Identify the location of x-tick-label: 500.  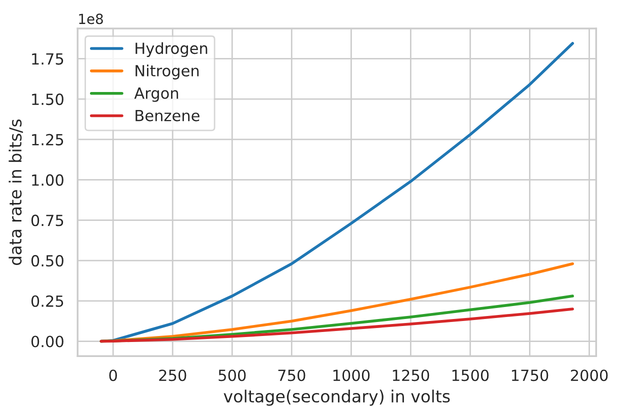
(232, 376).